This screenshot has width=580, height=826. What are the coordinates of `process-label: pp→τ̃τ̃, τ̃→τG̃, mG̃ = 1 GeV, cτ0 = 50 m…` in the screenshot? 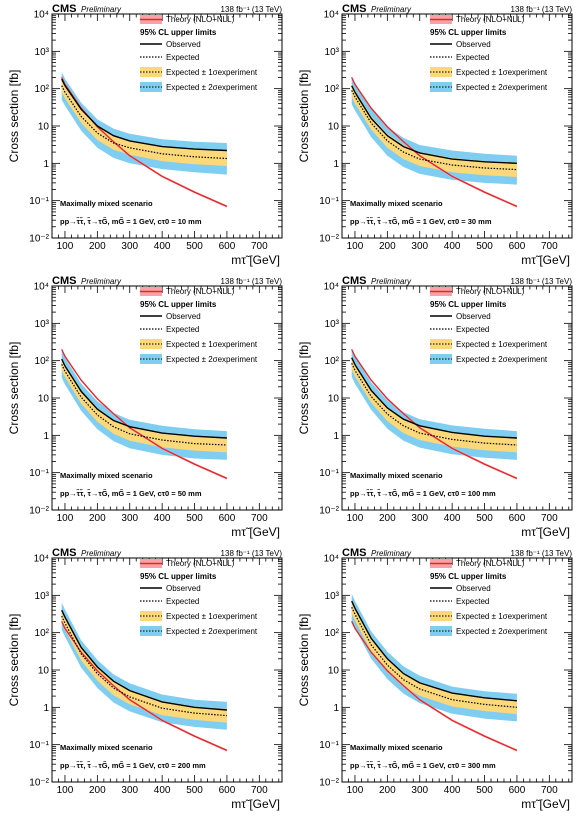 It's located at (131, 493).